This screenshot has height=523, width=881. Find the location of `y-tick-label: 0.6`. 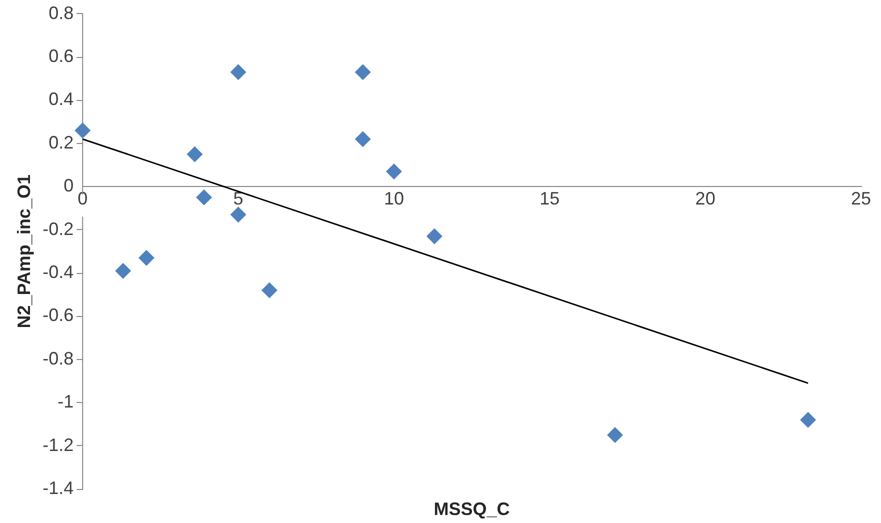

y-tick-label: 0.6 is located at coordinates (61, 56).